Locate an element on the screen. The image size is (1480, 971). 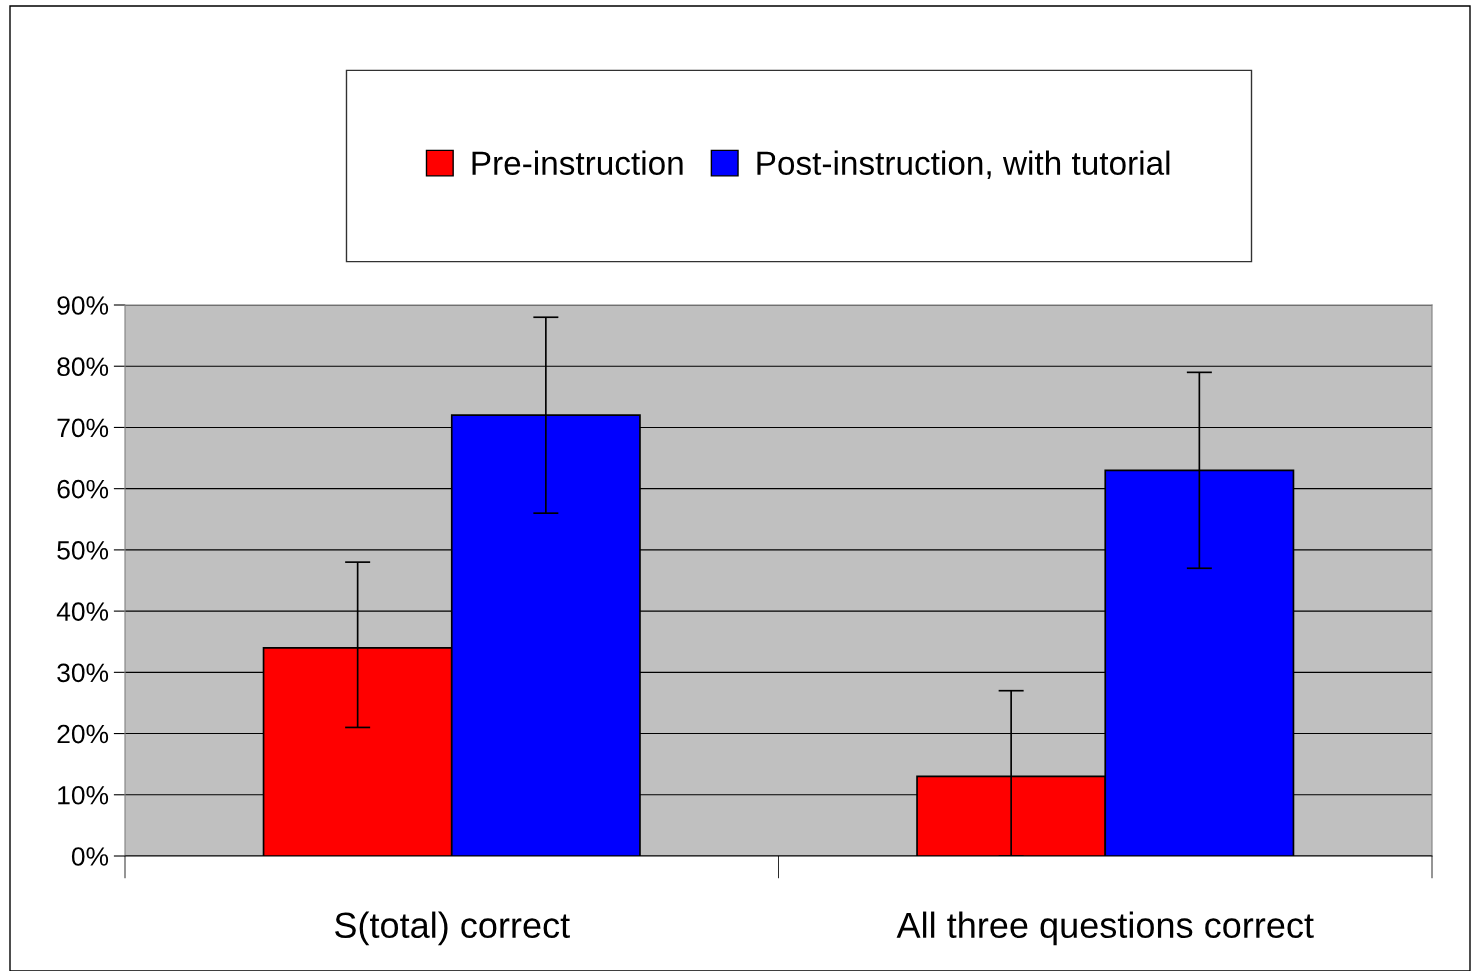
y-tick-label: 20% is located at coordinates (83, 734).